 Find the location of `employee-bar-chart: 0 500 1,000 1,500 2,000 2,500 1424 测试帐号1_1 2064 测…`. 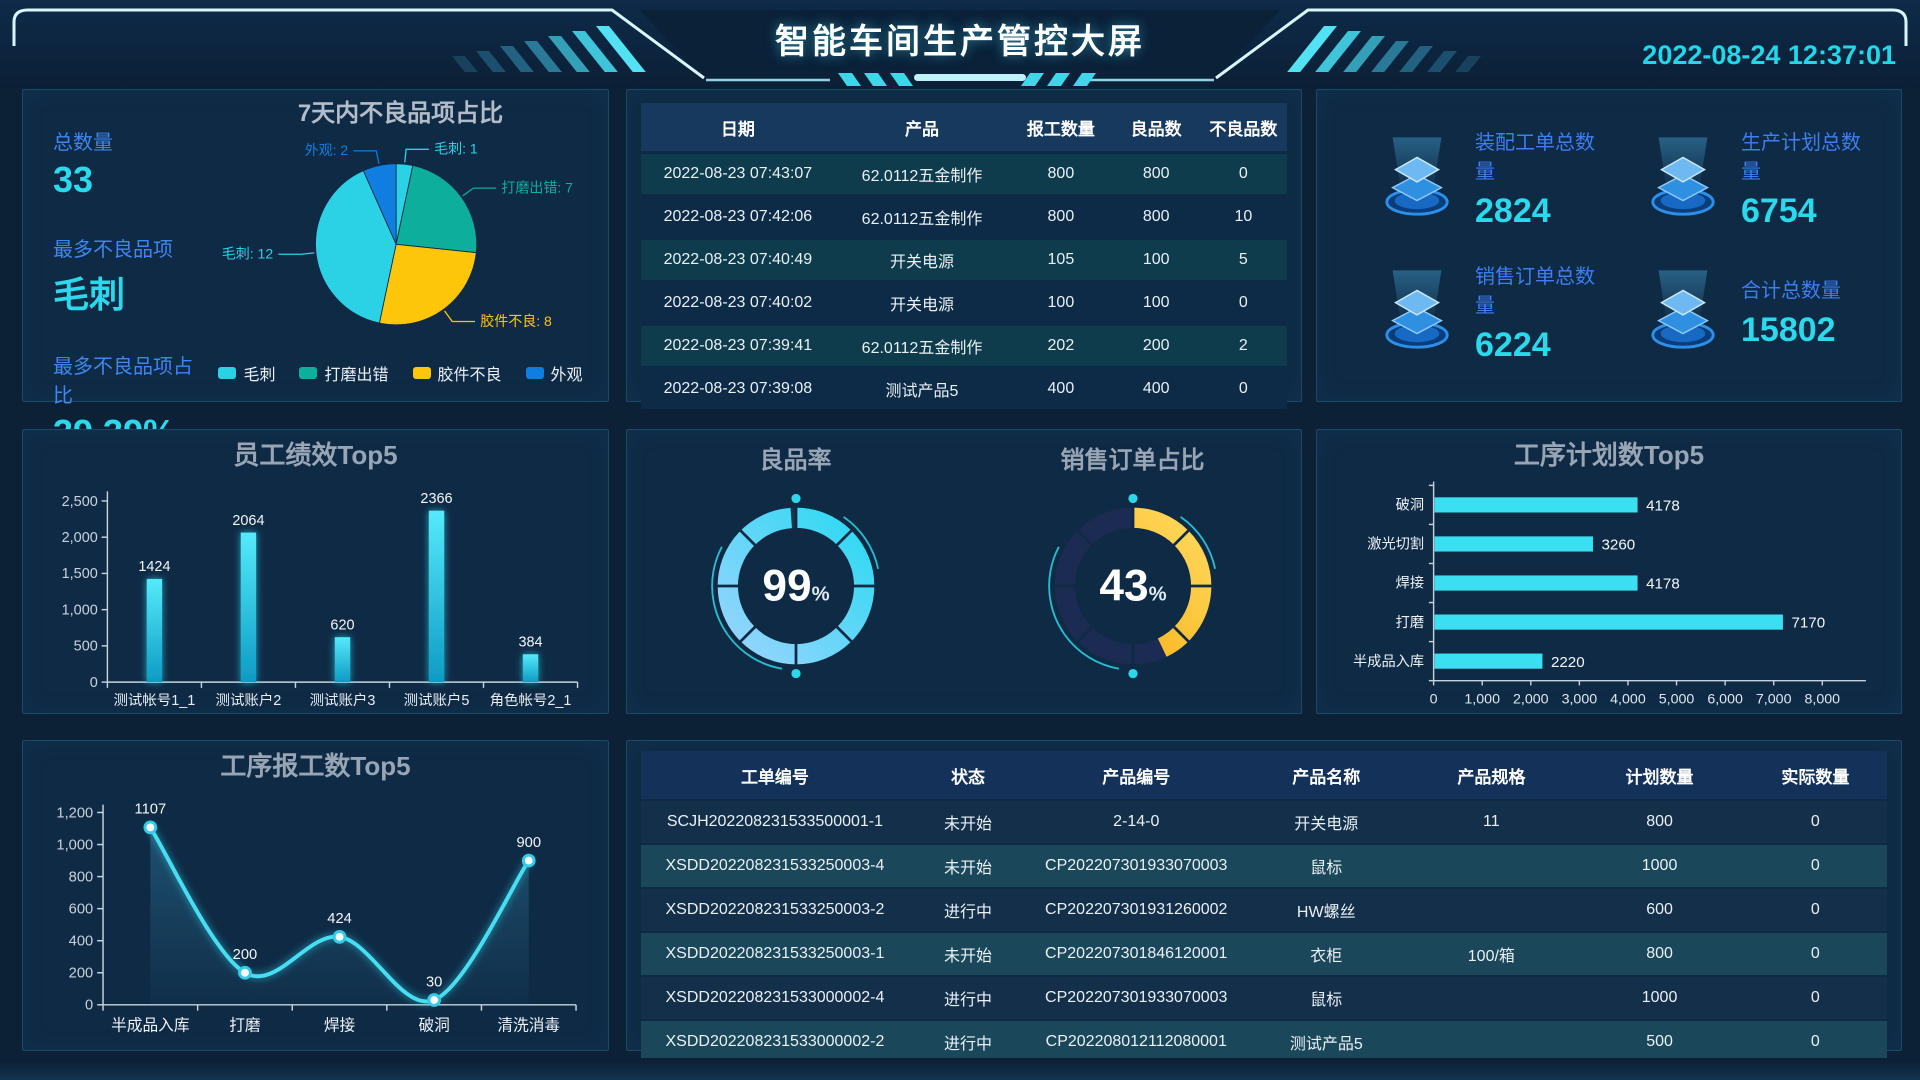

employee-bar-chart: 0 500 1,000 1,500 2,000 2,500 1424 测试帐号1_1 2064 测… is located at coordinates (320, 600).